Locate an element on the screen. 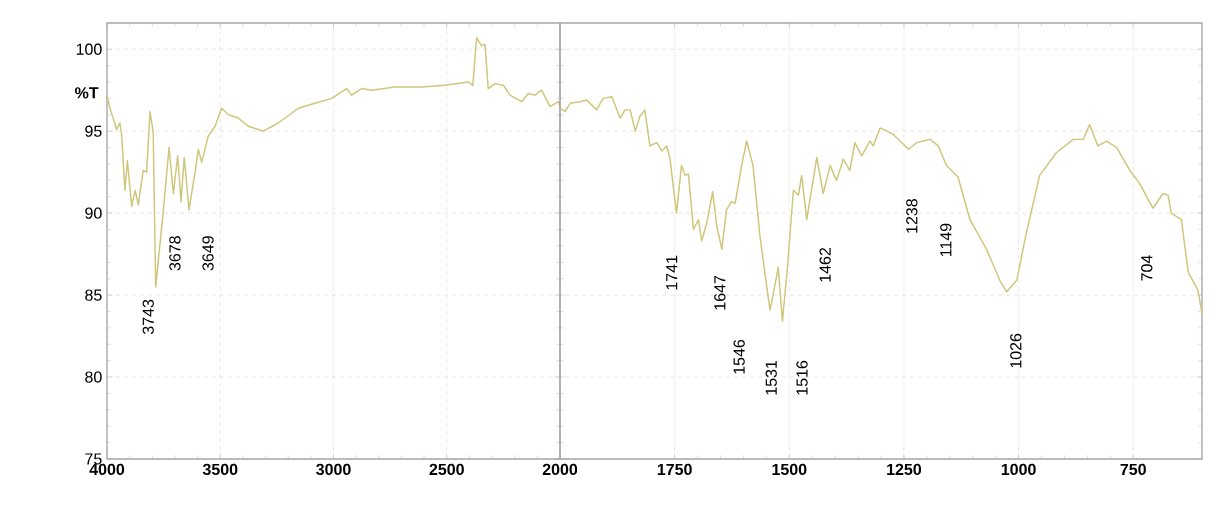 Image resolution: width=1215 pixels, height=508 pixels. annotation: 1516 is located at coordinates (802, 377).